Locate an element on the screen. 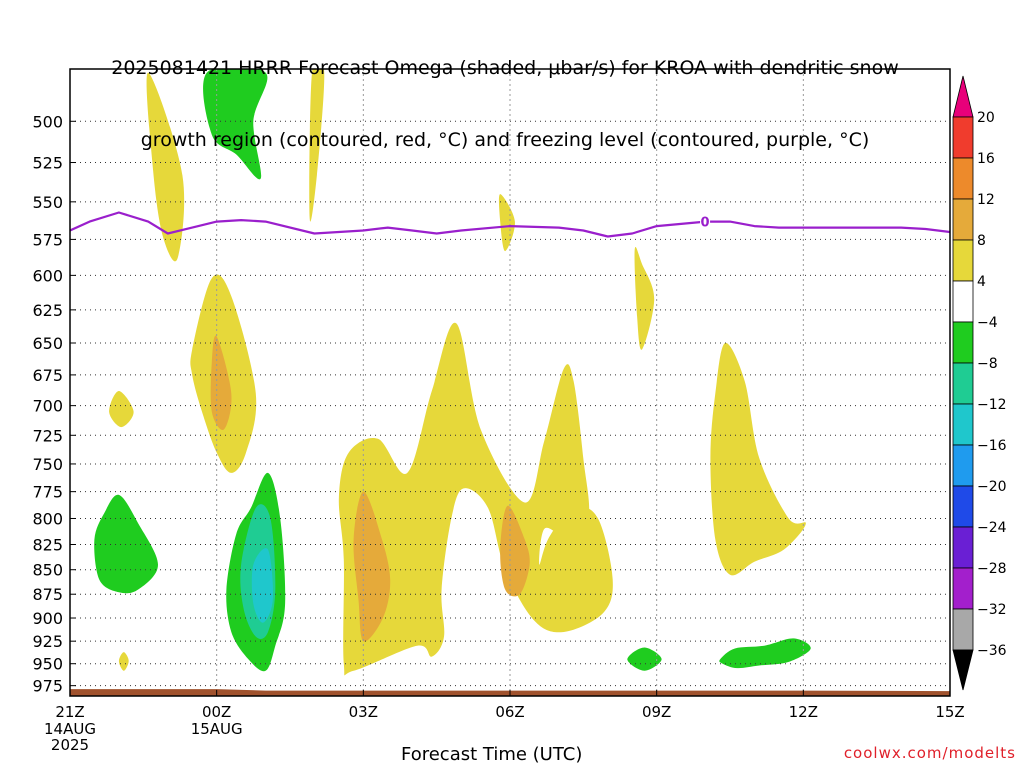 The width and height of the screenshot is (1024, 768). colorbar-label: −16 is located at coordinates (992, 446).